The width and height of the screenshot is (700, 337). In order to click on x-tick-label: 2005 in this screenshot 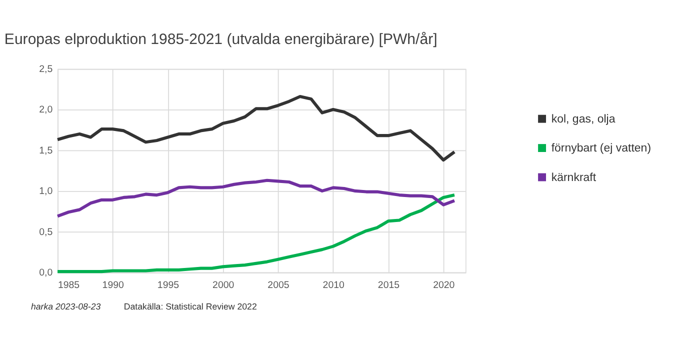, I will do `click(279, 285)`.